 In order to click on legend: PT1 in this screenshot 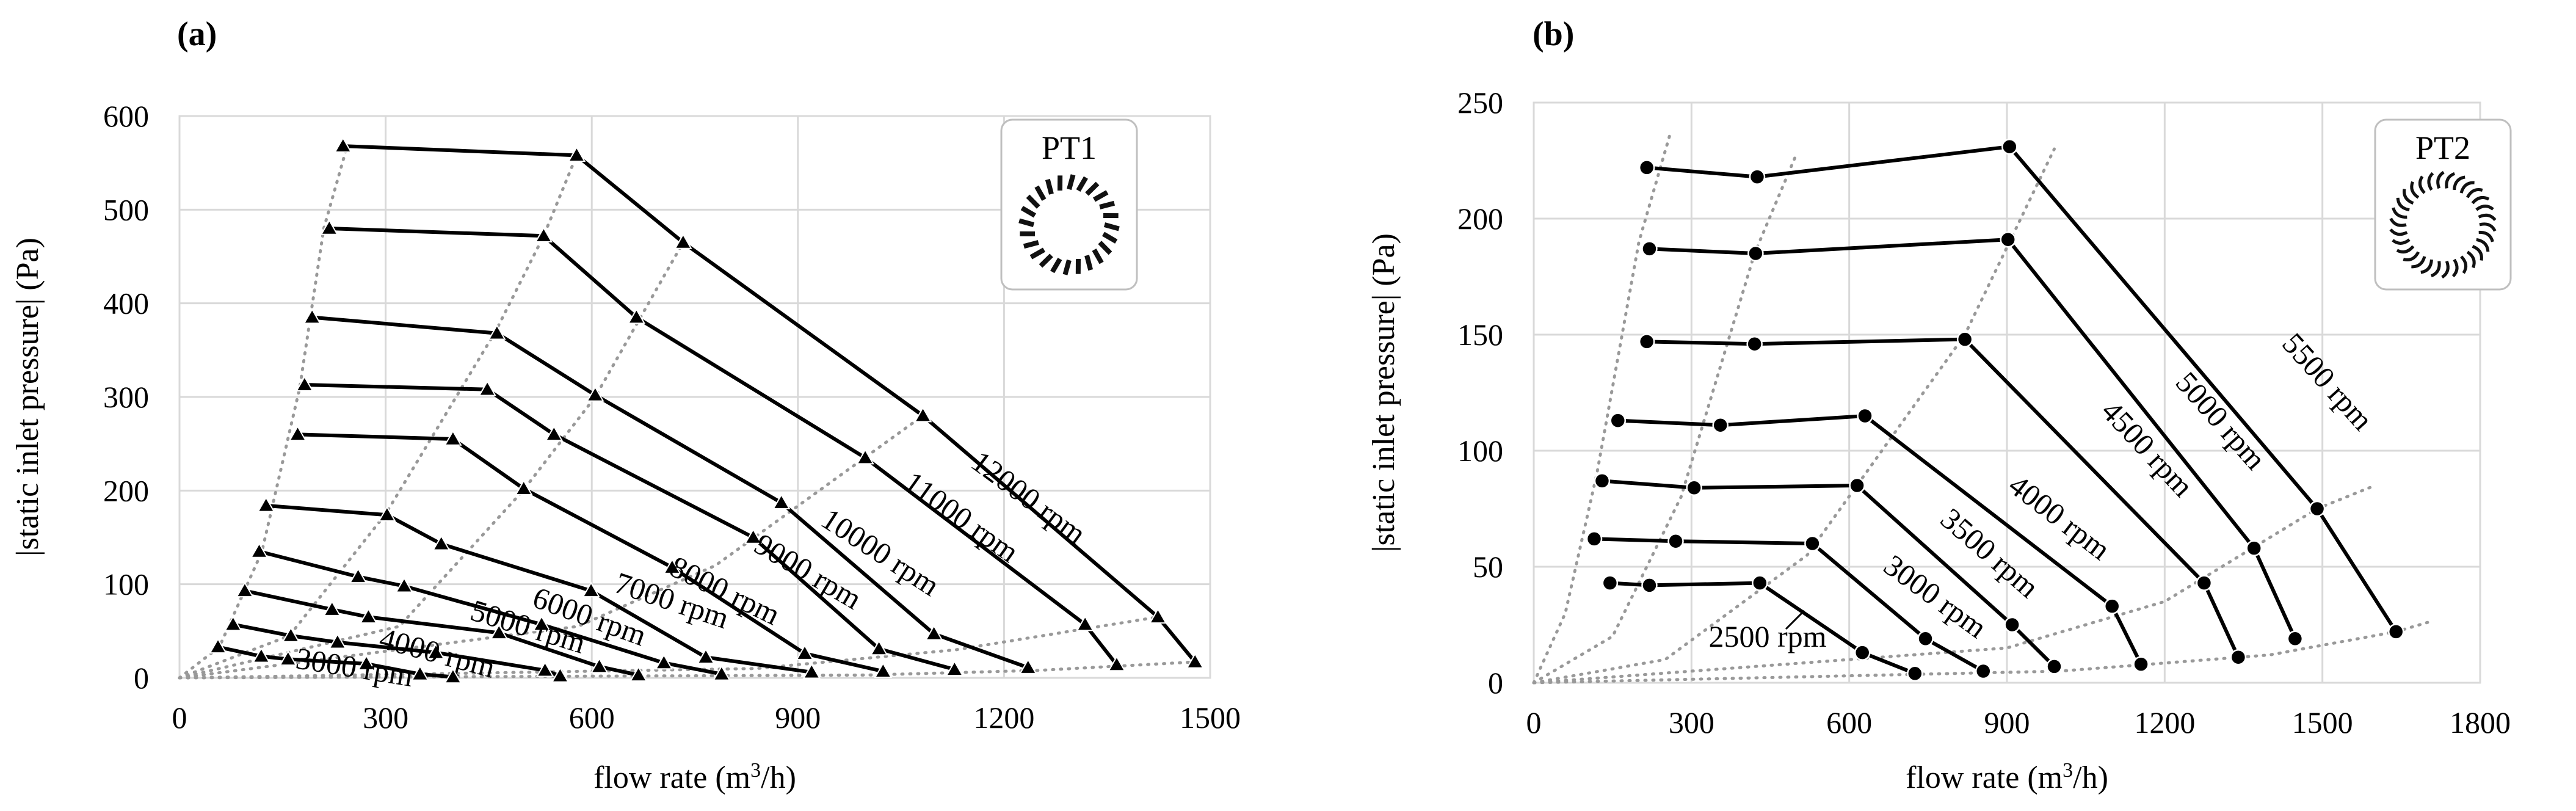, I will do `click(1069, 204)`.